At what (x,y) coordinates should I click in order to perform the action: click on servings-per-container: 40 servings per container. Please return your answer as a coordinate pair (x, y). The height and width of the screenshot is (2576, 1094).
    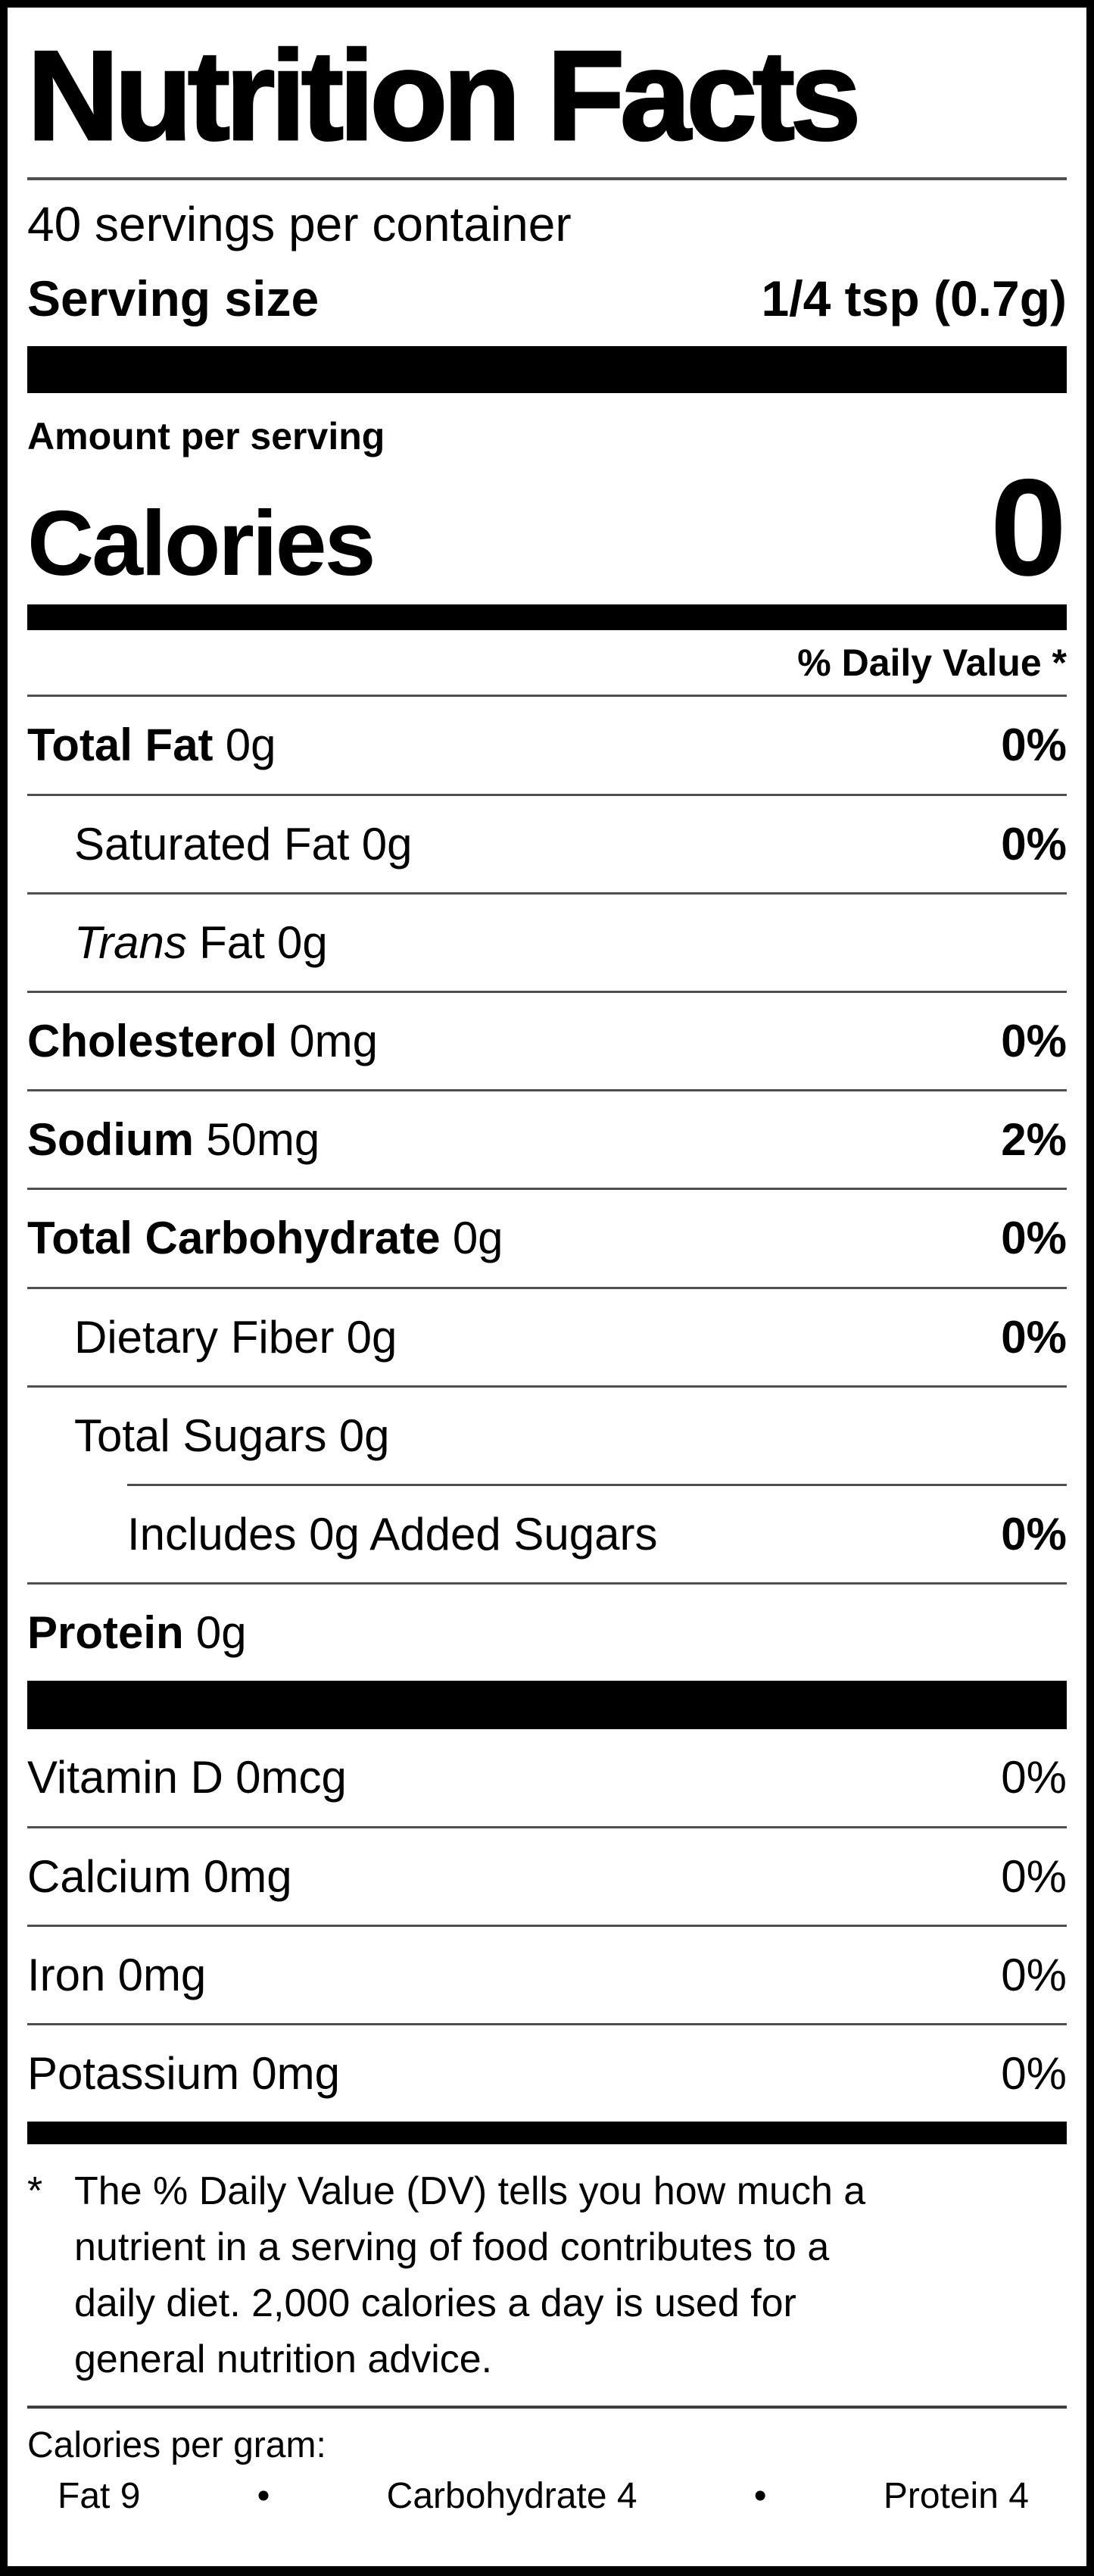
    Looking at the image, I should click on (299, 225).